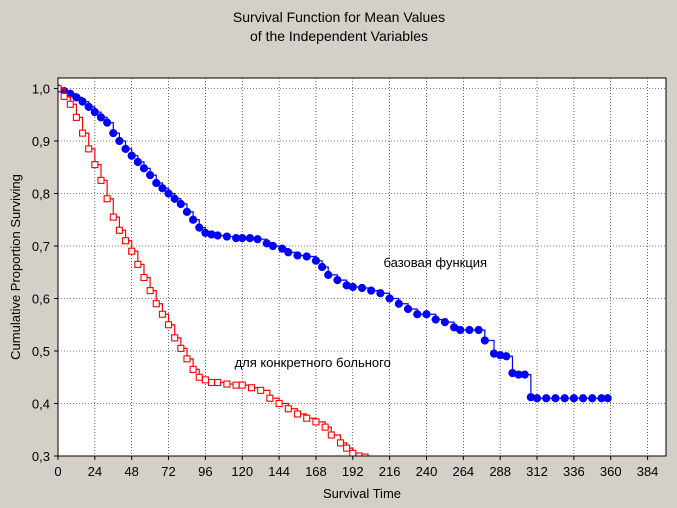  I want to click on x-tick-label: 312, so click(537, 471).